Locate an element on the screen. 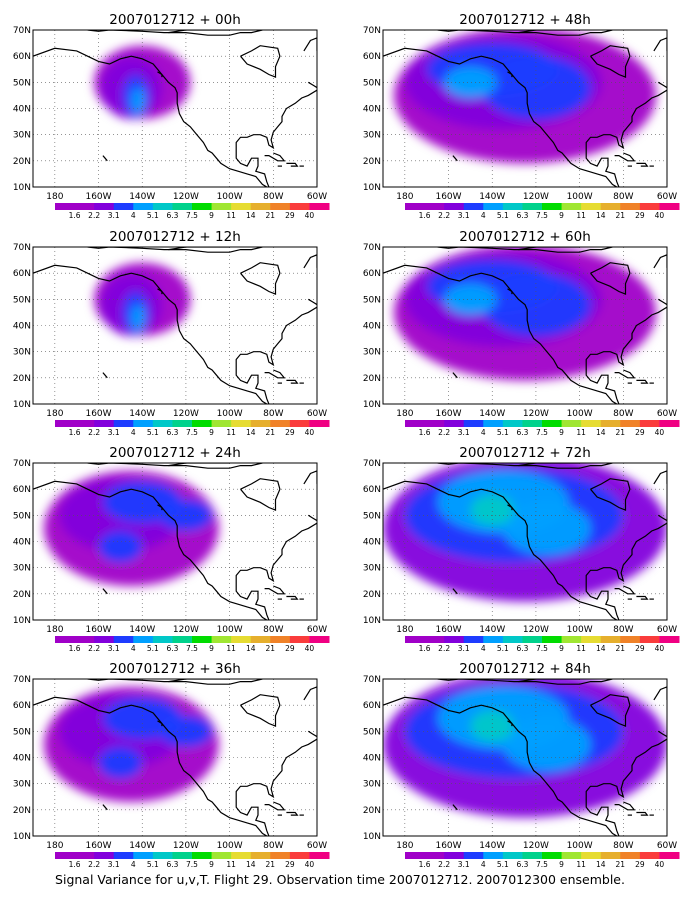  map-frame is located at coordinates (525, 757).